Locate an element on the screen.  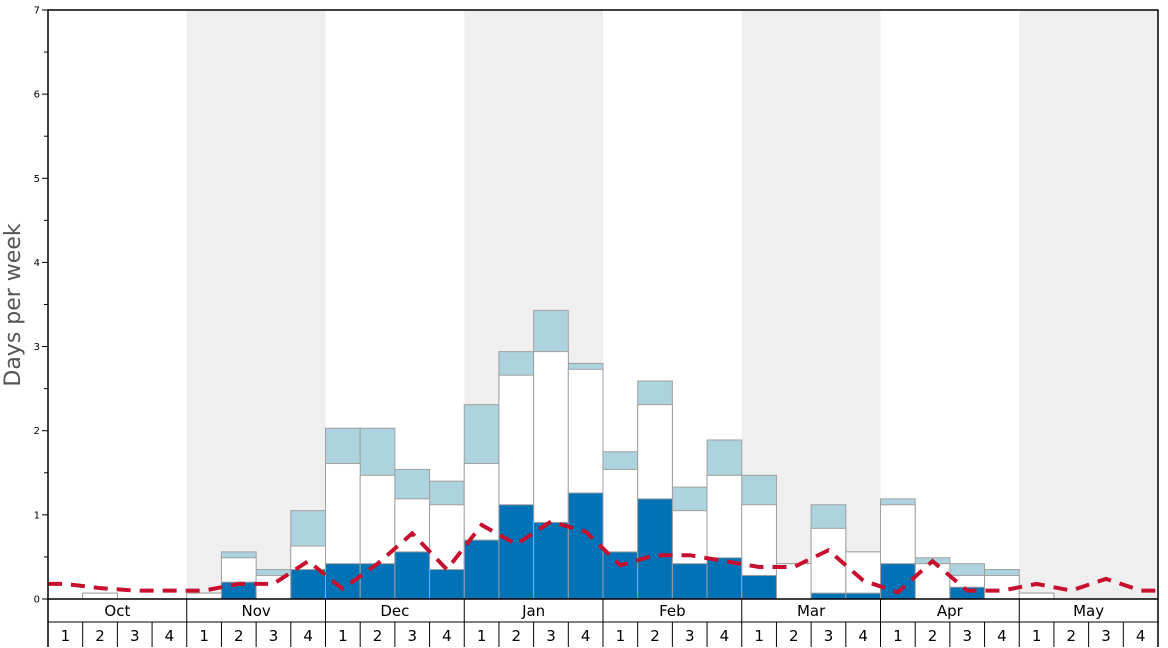
y-axis-label: Days per week is located at coordinates (13, 304).